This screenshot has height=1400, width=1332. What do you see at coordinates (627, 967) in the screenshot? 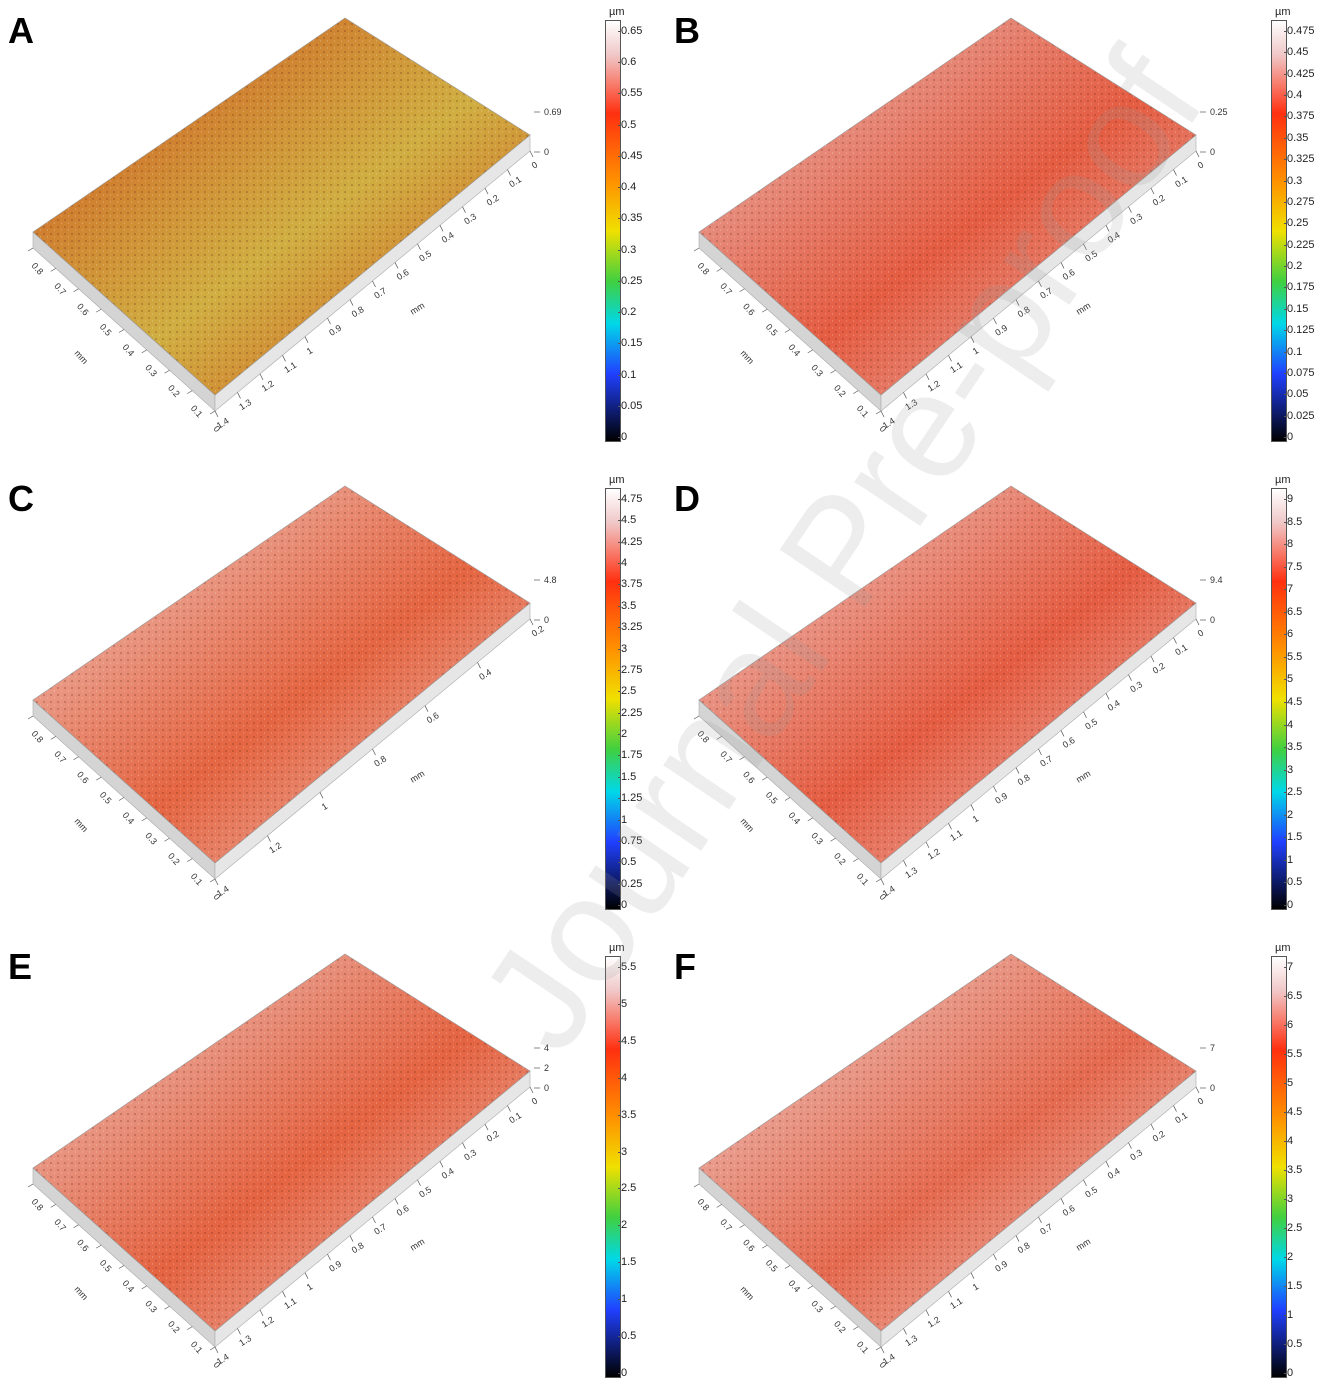
I see `colorbar-tick-label: 5.5` at bounding box center [627, 967].